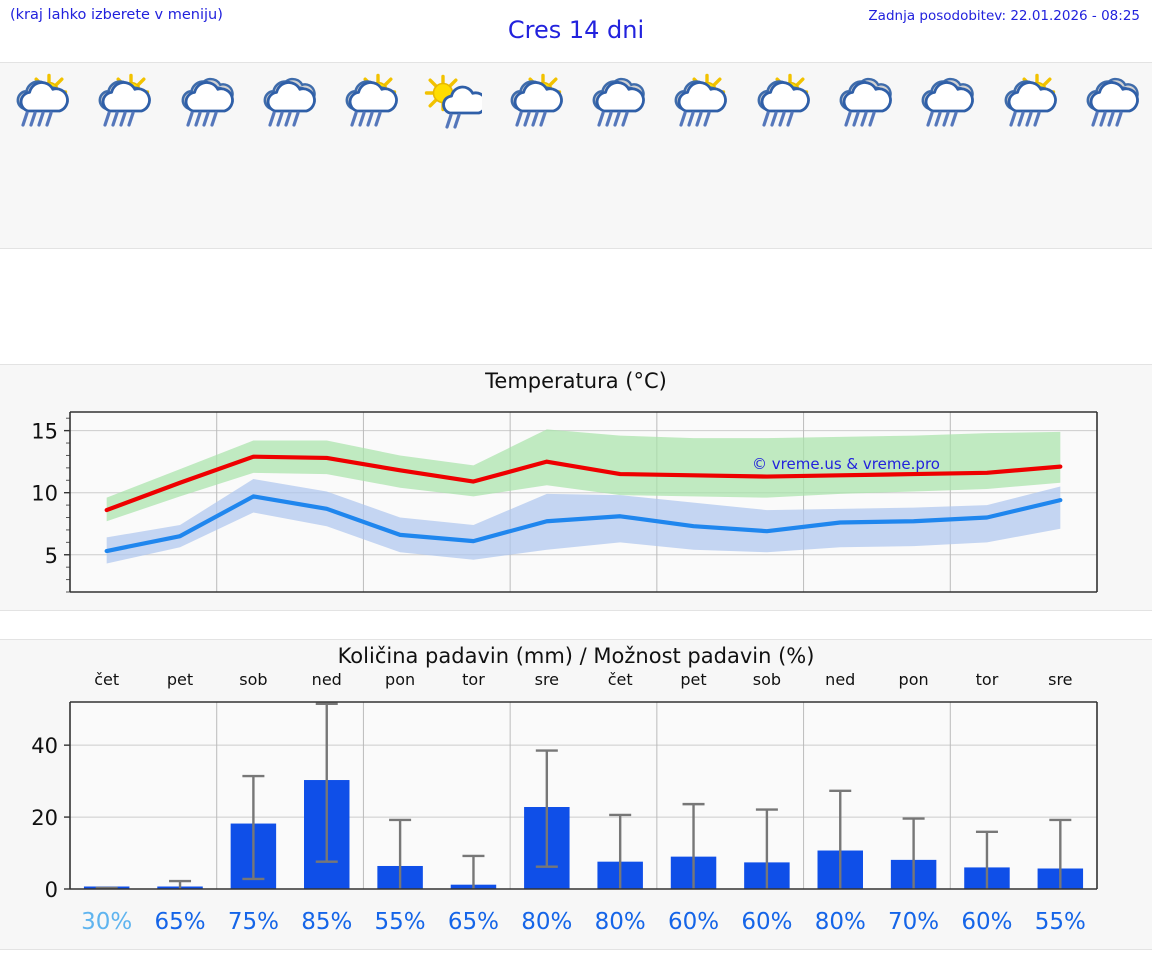 This screenshot has width=1152, height=975. I want to click on svg-text: 10, so click(44, 494).